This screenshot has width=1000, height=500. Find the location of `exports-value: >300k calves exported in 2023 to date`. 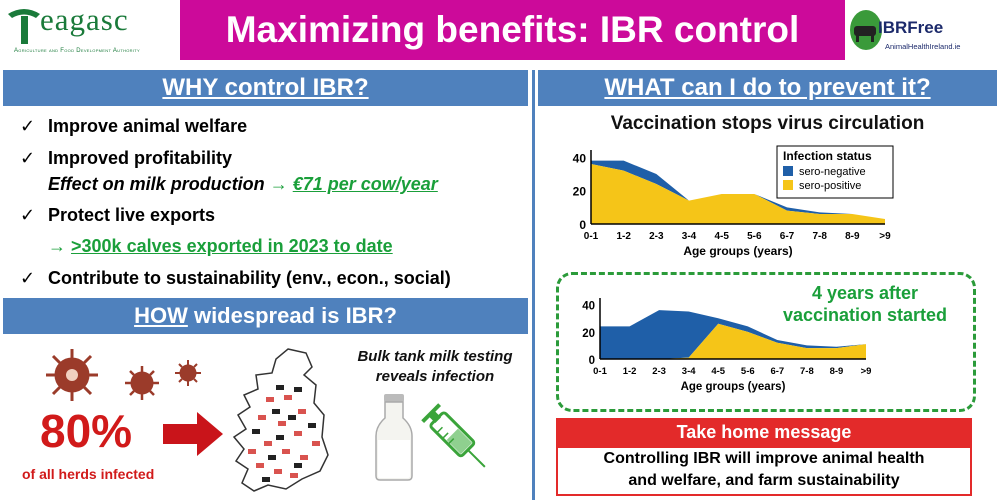

exports-value: >300k calves exported in 2023 to date is located at coordinates (232, 246).